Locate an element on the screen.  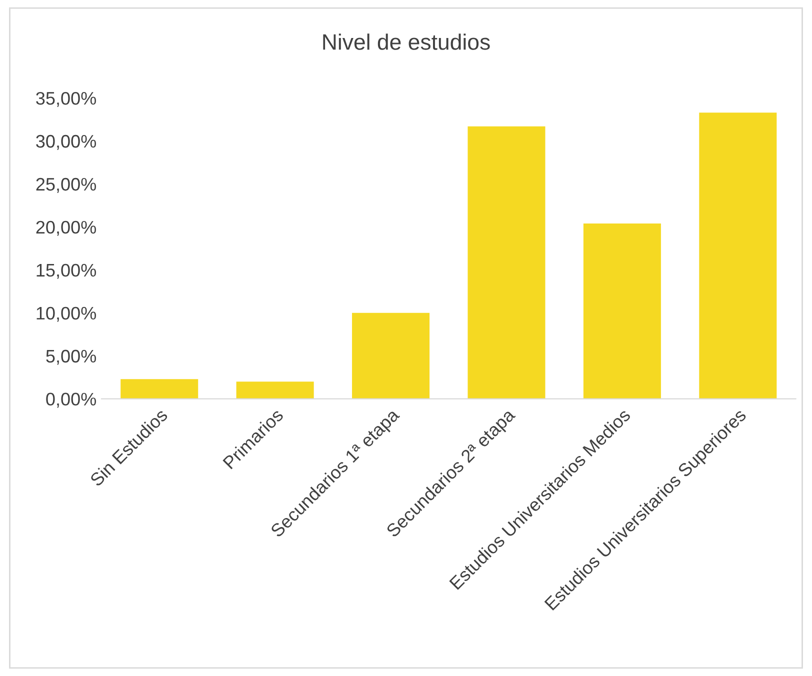
y-tick-label: 25,00% is located at coordinates (66, 185).